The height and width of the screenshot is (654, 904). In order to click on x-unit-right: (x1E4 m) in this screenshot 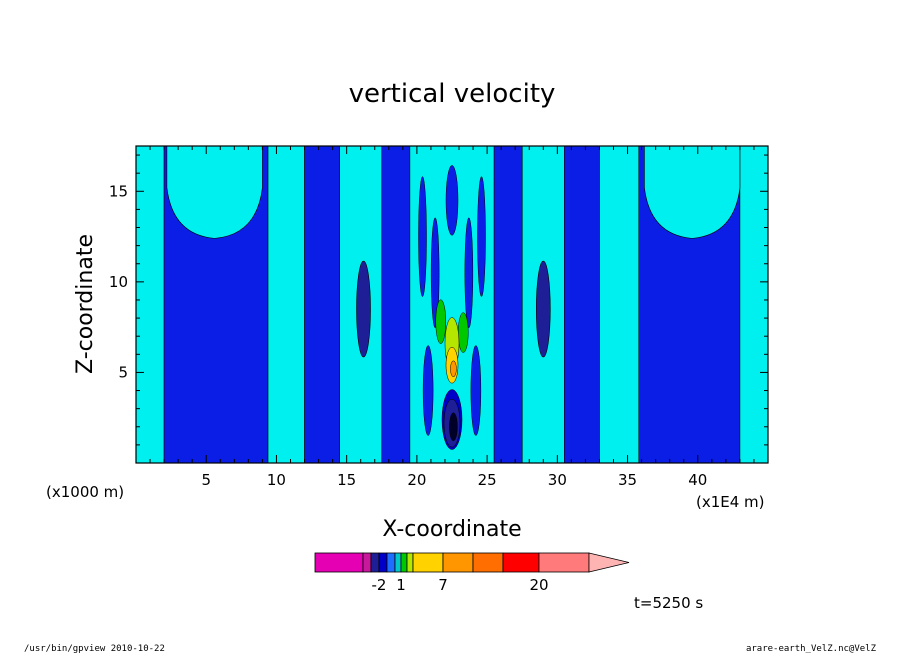, I will do `click(730, 502)`.